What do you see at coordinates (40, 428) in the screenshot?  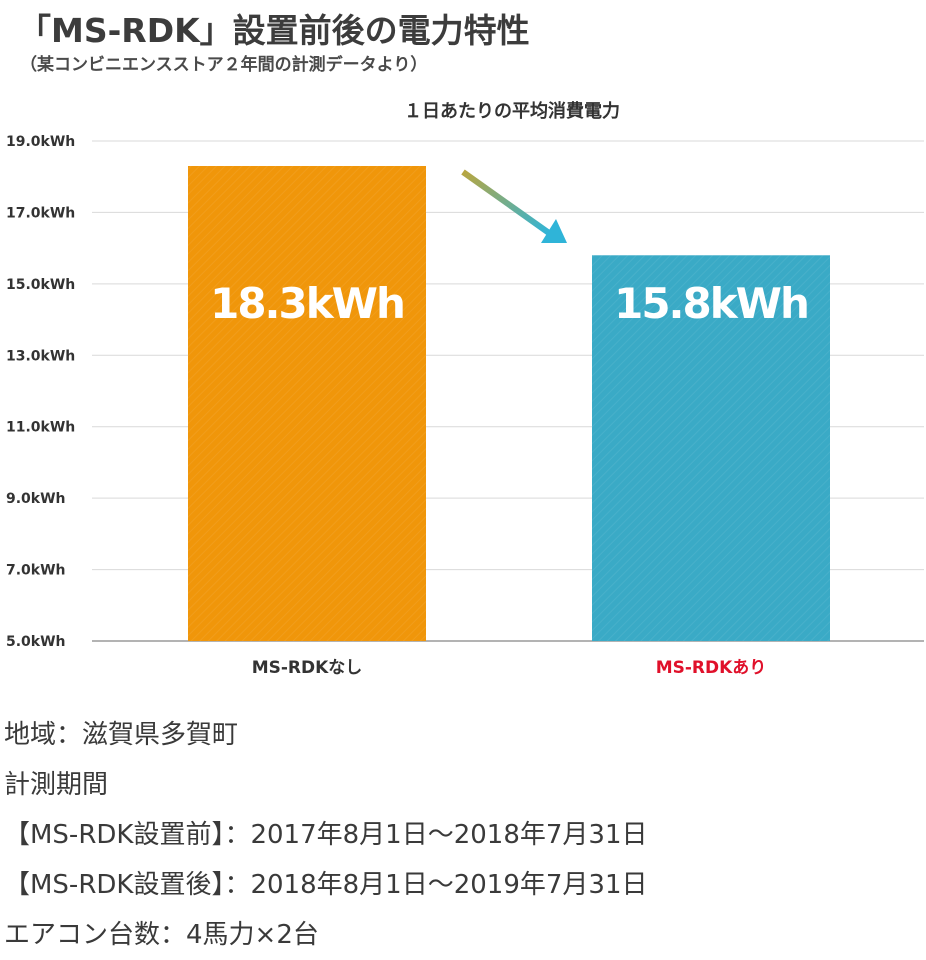 I see `y-tick-label: 11.0kWh` at bounding box center [40, 428].